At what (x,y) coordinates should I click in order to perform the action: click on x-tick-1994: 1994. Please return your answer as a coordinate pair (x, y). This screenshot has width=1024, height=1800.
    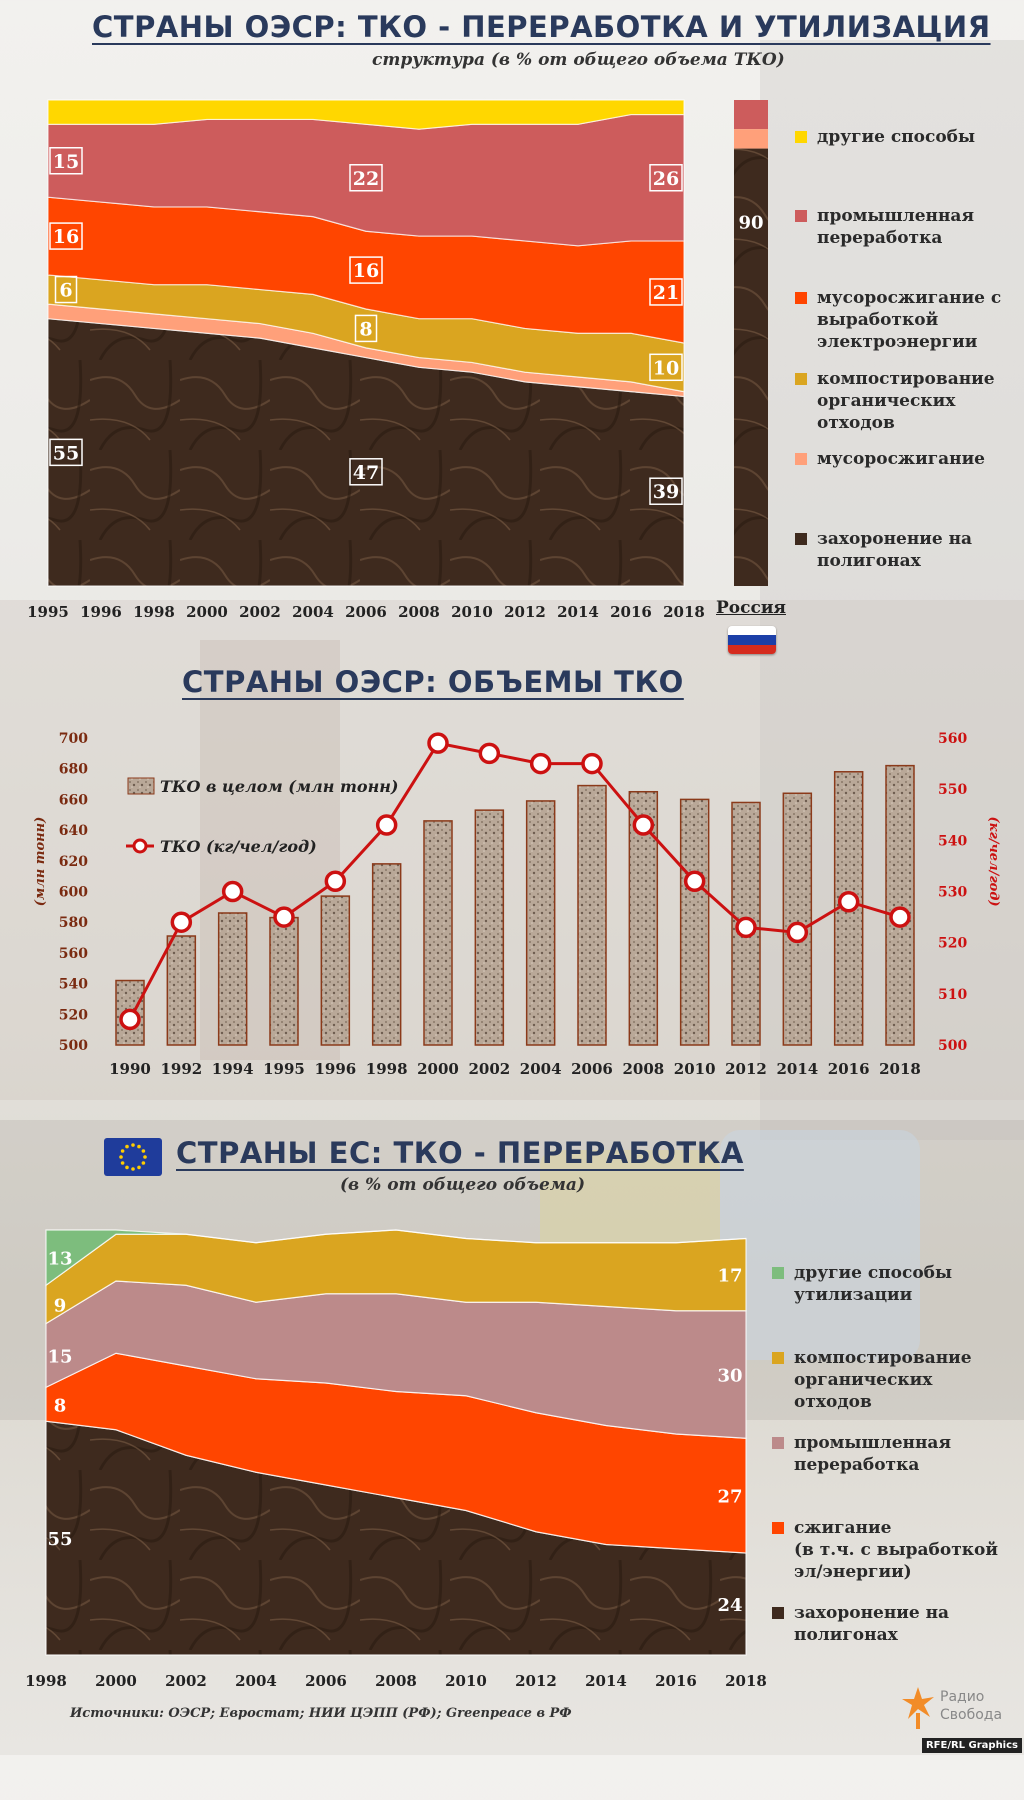
    Looking at the image, I should click on (233, 1069).